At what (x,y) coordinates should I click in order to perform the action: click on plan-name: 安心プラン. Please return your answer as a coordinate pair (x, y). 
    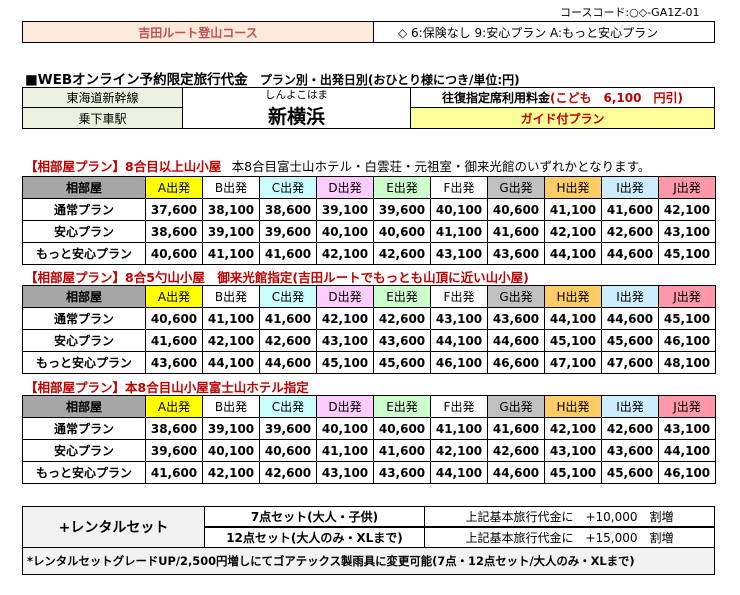
    Looking at the image, I should click on (84, 231).